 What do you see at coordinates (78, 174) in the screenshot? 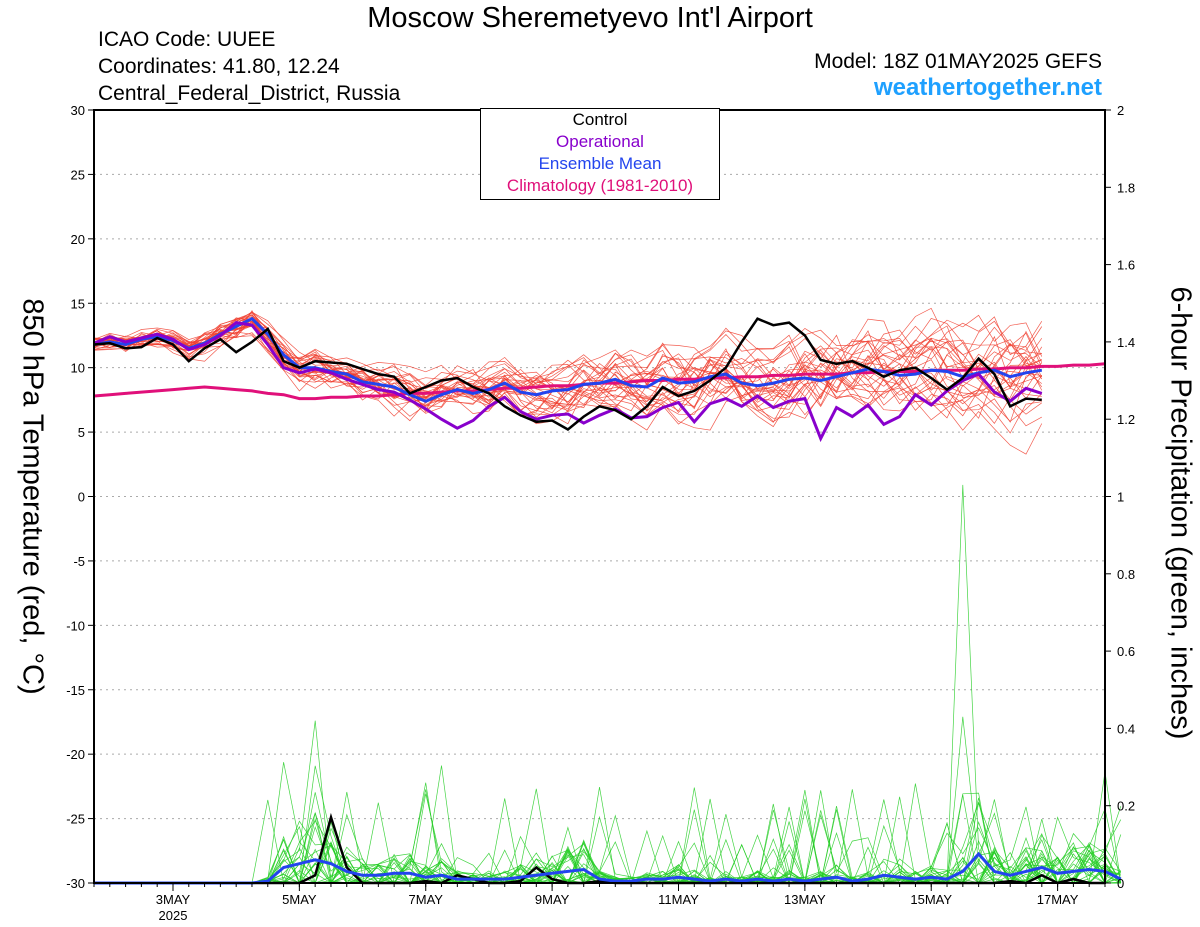
I see `left-tick-label: 25` at bounding box center [78, 174].